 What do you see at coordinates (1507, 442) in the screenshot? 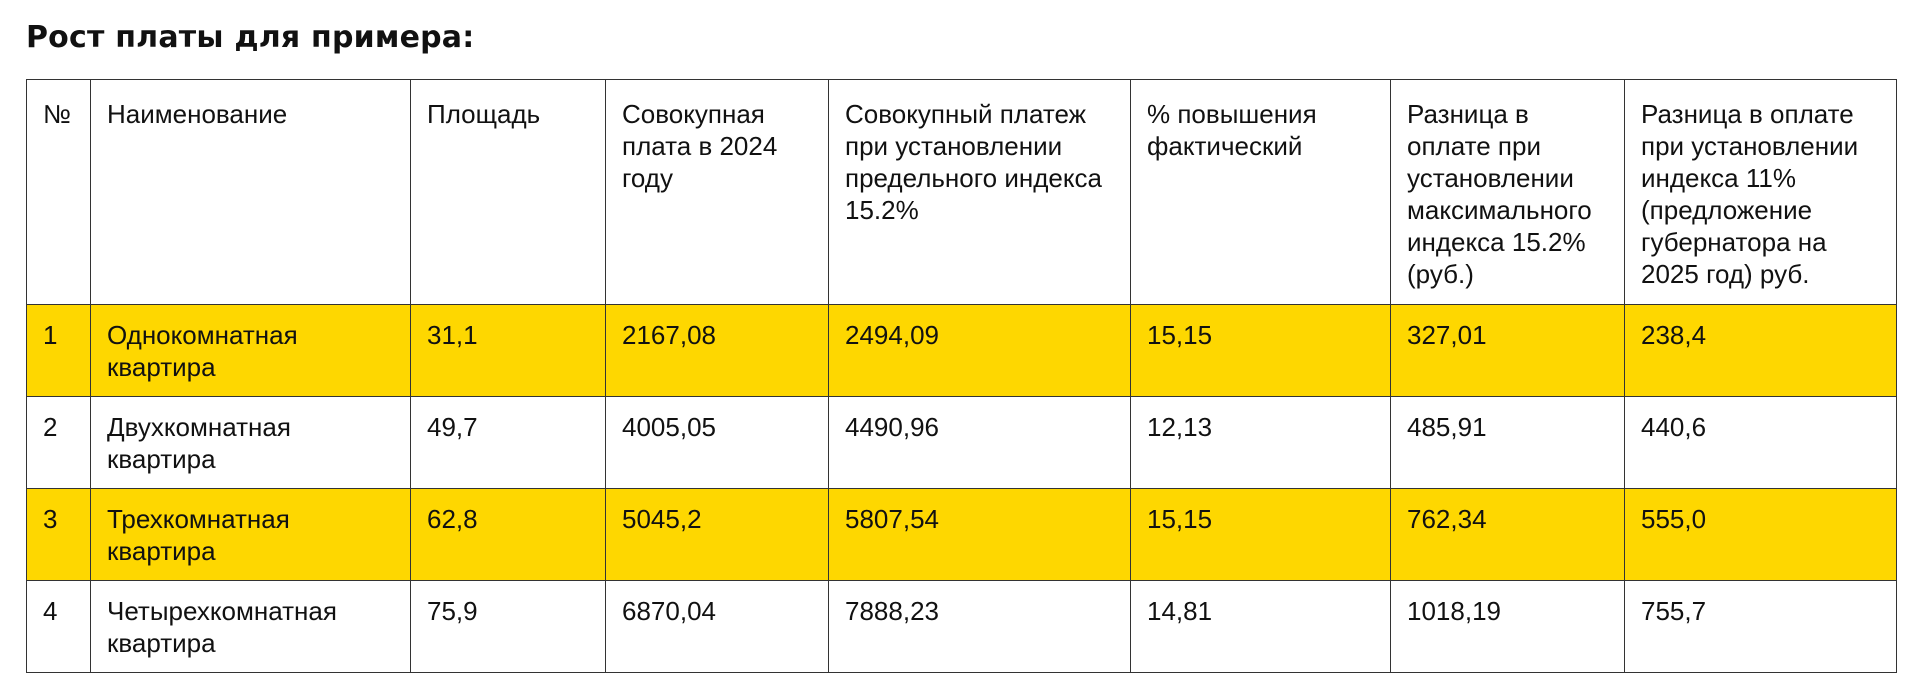
I see `cell-difference-max-index: 485,91` at bounding box center [1507, 442].